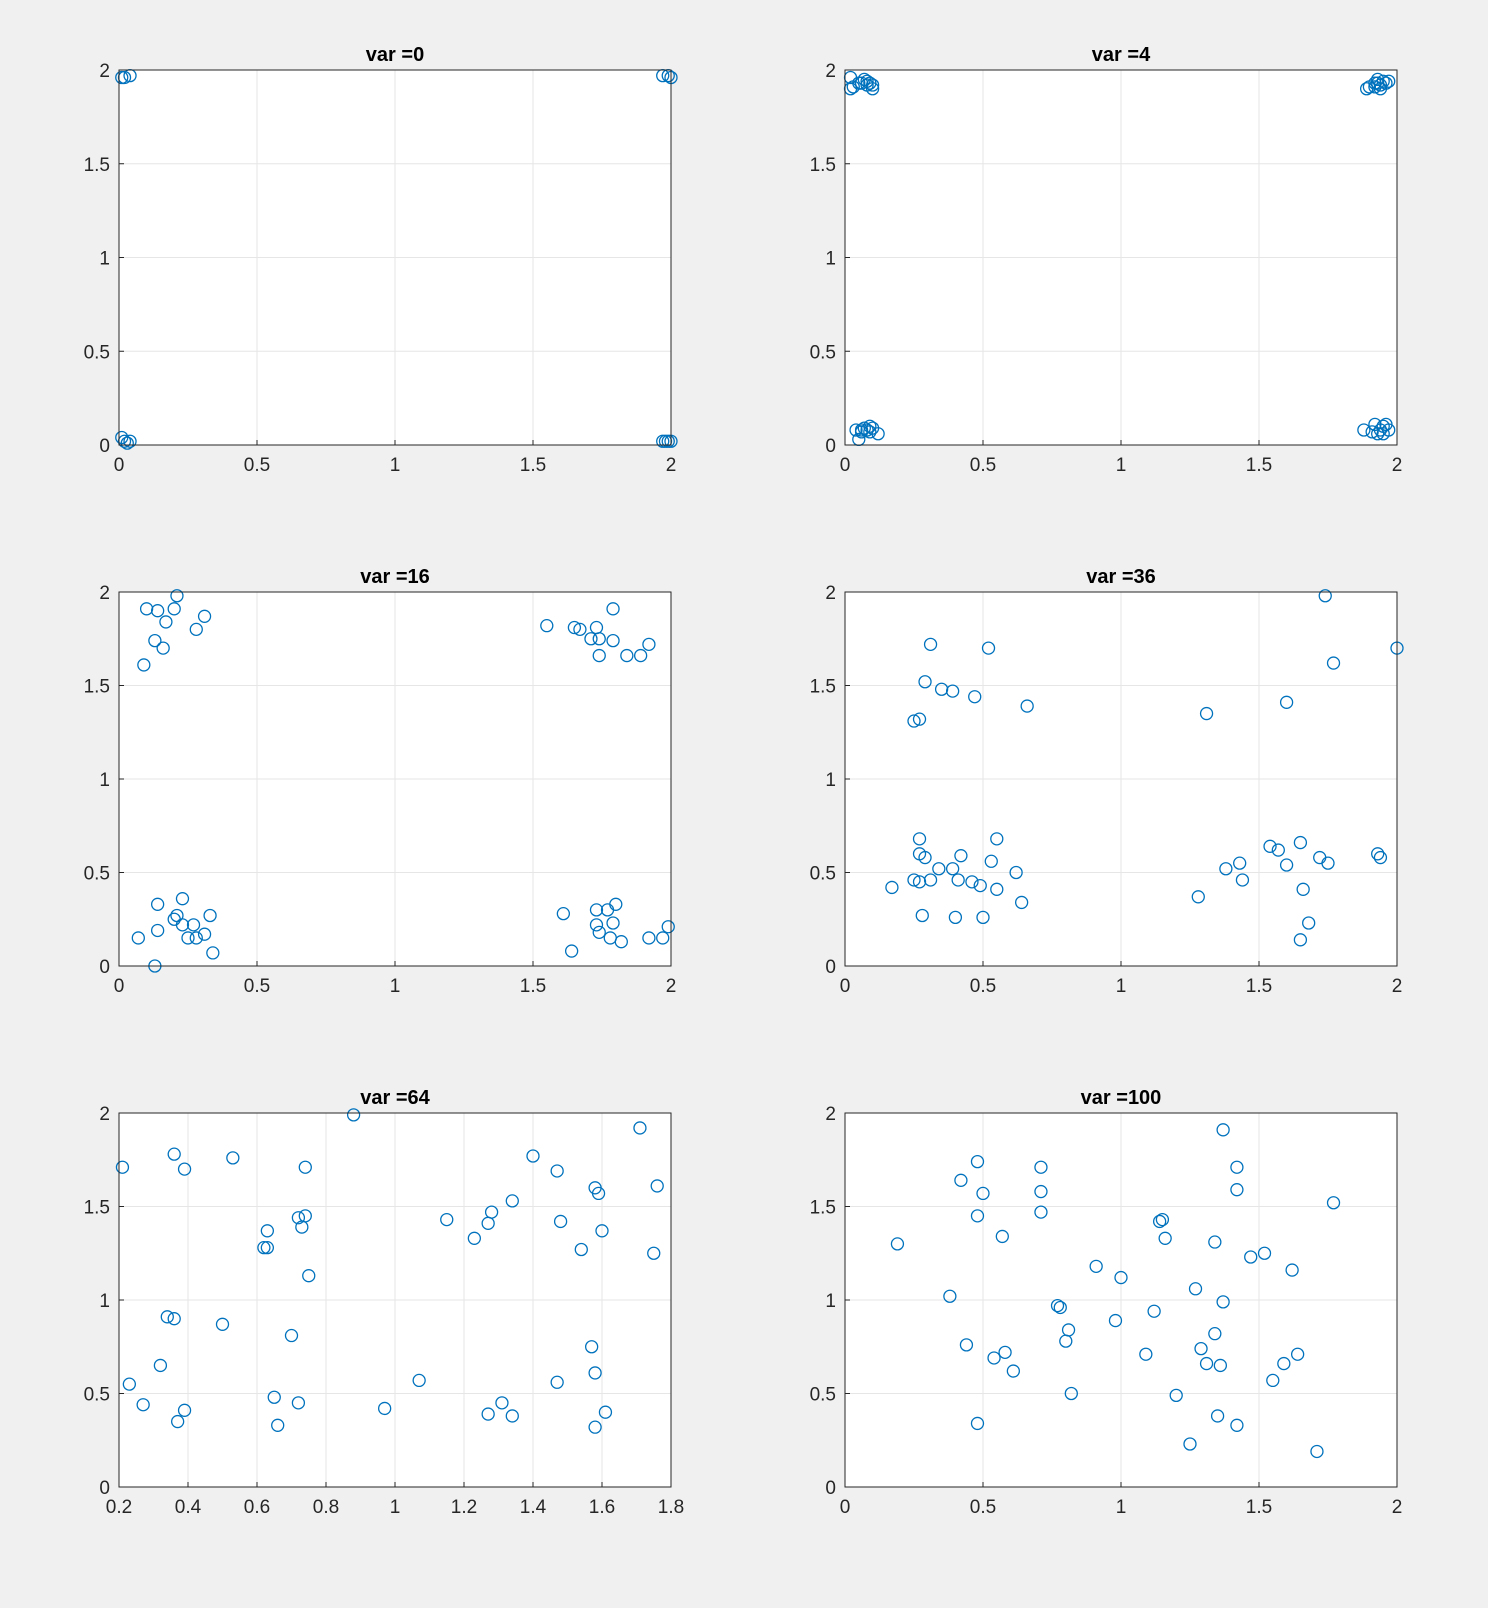  I want to click on chart-title: var =16, so click(395, 577).